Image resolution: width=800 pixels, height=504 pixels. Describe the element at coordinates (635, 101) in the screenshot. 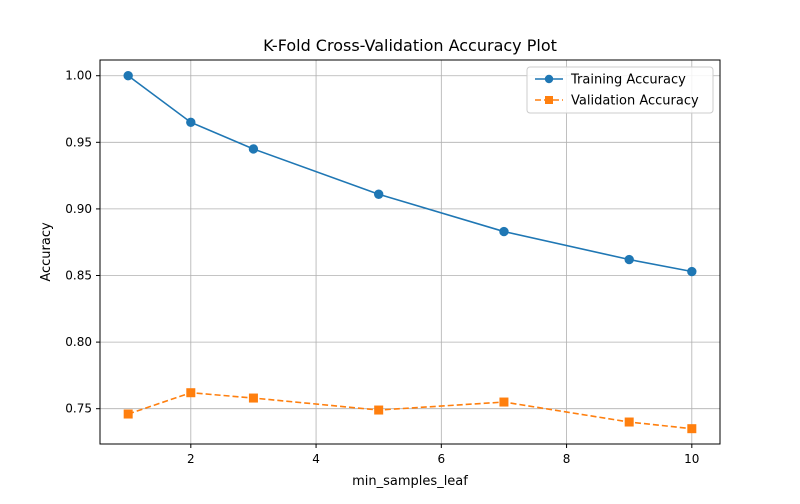

I see `legend-label: Validation Accuracy` at that location.